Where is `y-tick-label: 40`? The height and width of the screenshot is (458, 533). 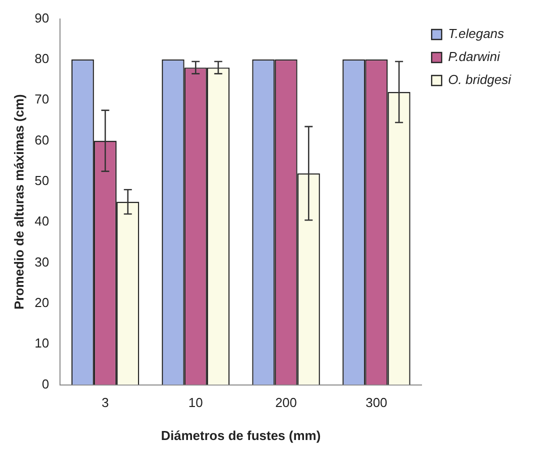
y-tick-label: 40 is located at coordinates (42, 221).